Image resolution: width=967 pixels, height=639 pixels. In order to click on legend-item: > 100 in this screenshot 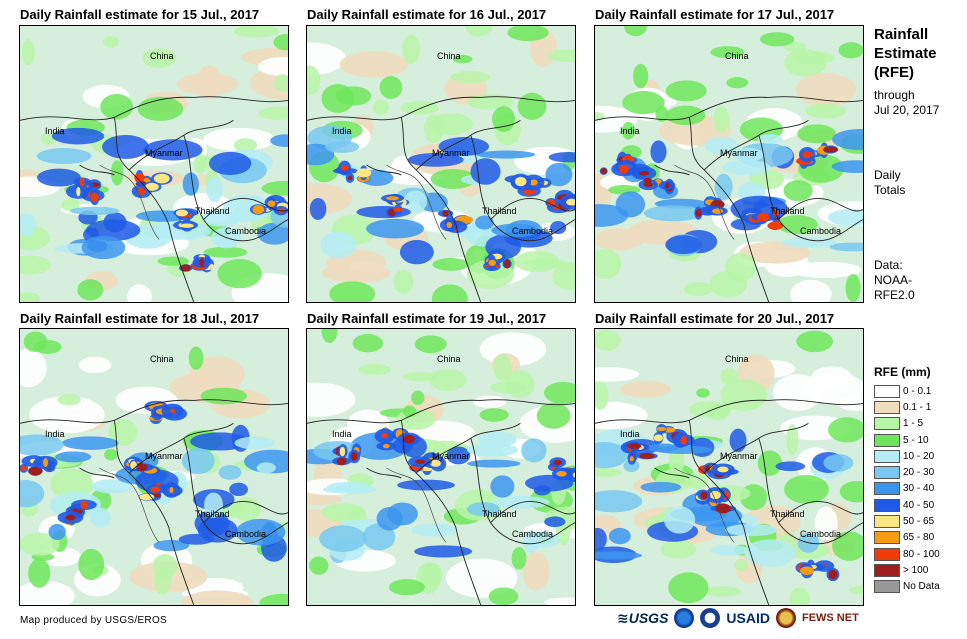, I will do `click(907, 570)`.